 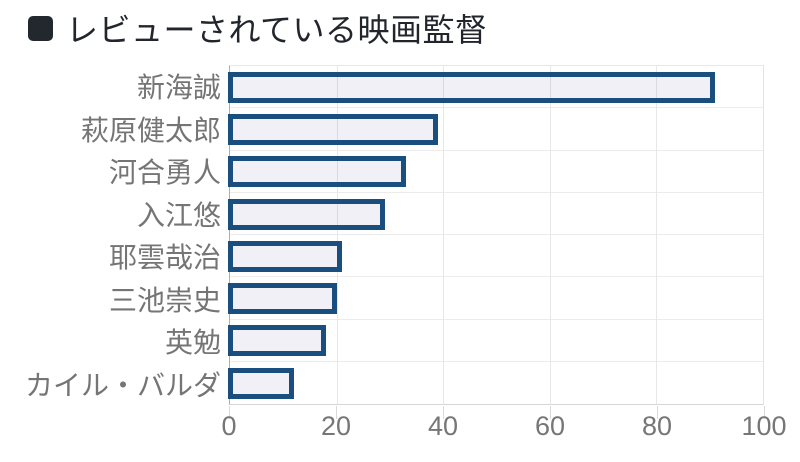 I want to click on x-axis-tick-label: 100, so click(x=764, y=426).